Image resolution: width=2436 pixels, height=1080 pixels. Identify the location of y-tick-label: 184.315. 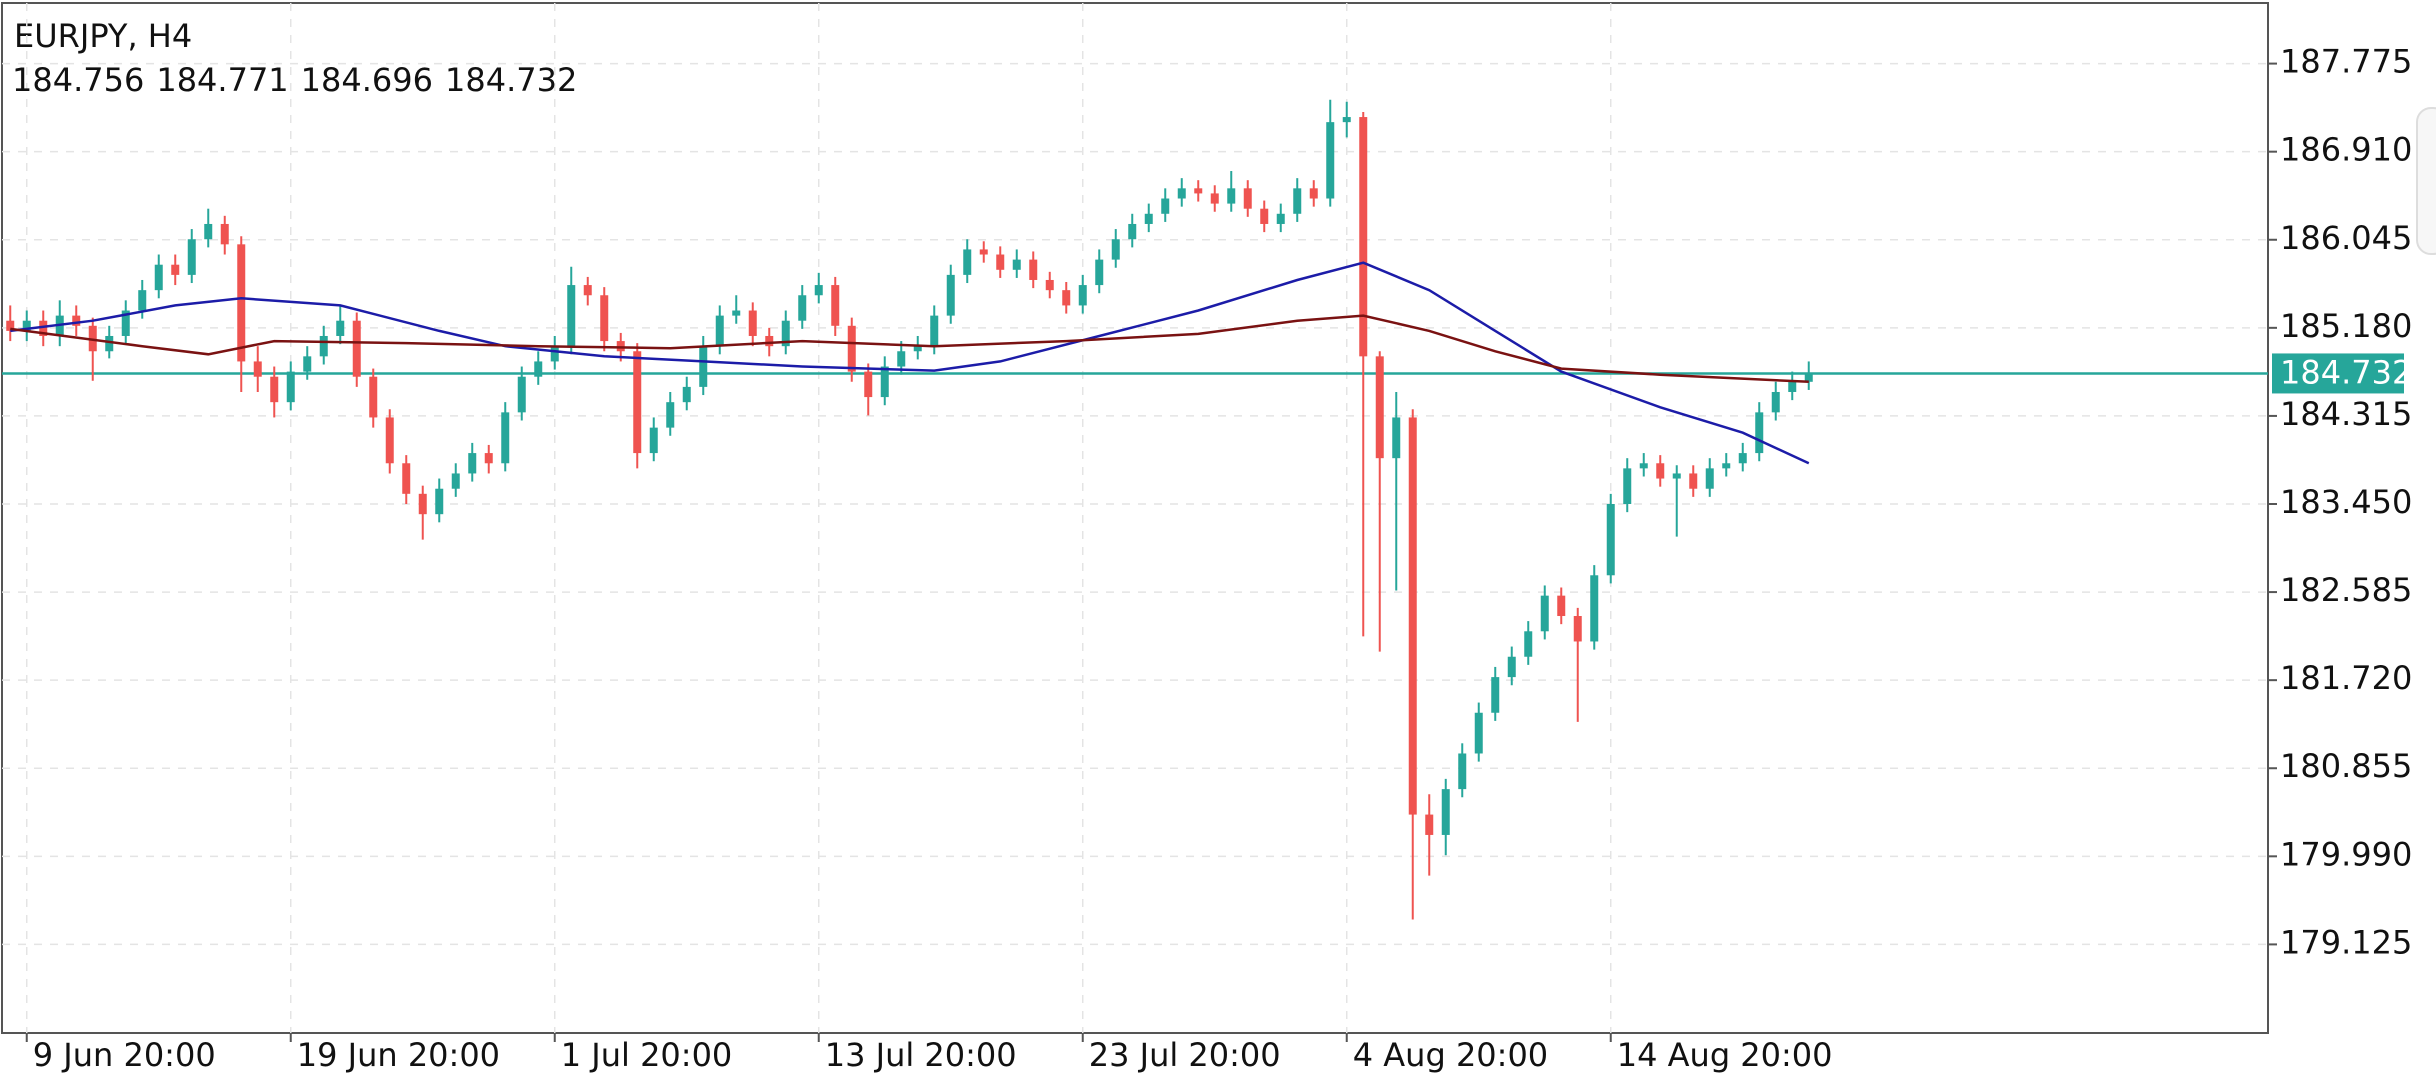
(2346, 414).